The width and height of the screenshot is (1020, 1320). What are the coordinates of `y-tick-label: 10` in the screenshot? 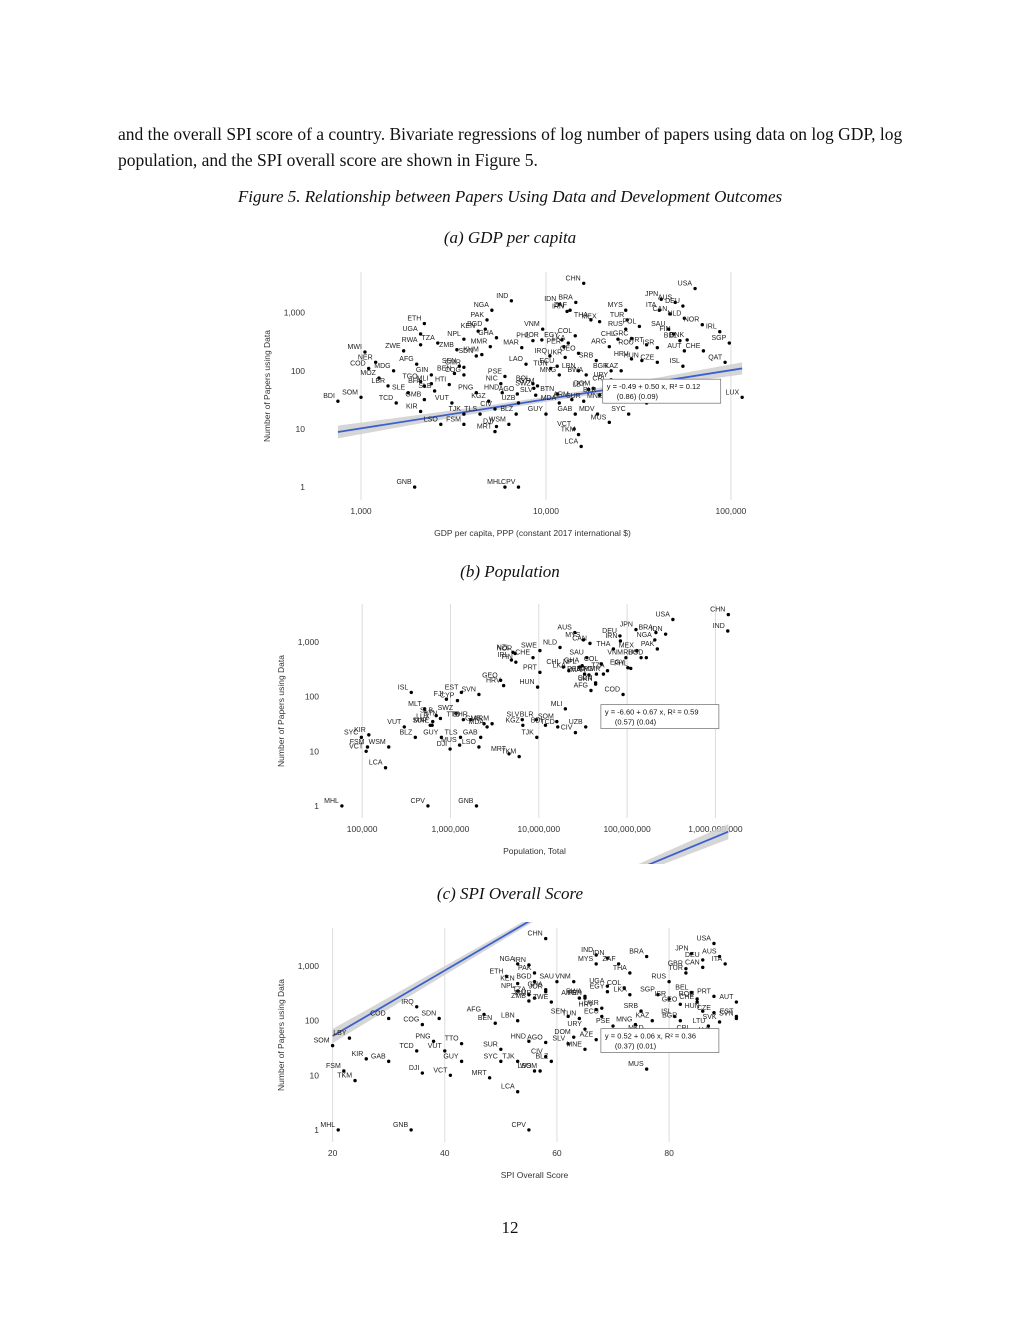 It's located at (315, 751).